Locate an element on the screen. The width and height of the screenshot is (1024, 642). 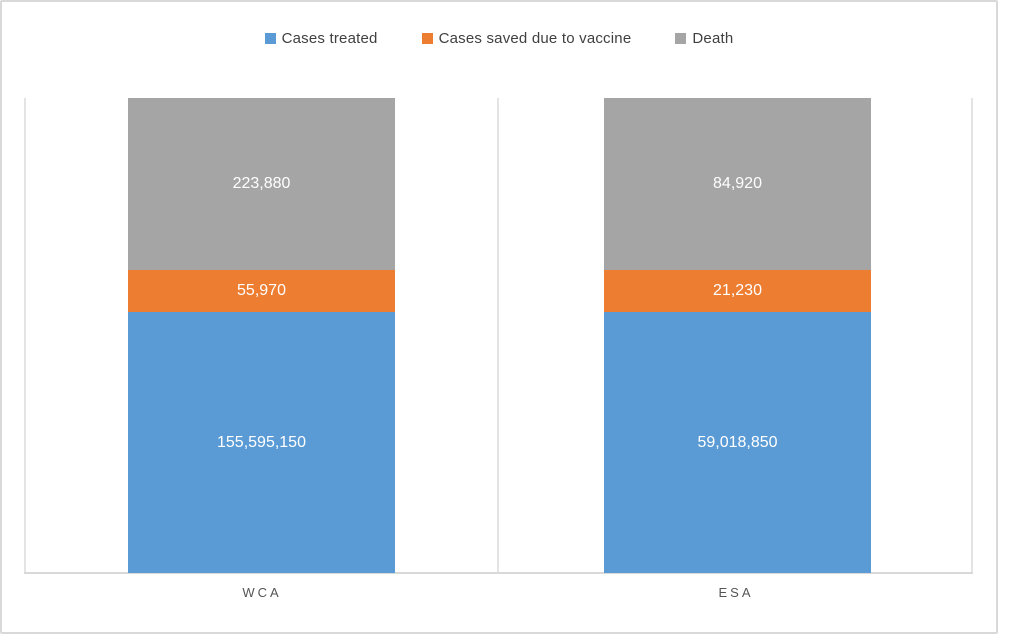
legend-item-cases-treated: Cases treated is located at coordinates (321, 38).